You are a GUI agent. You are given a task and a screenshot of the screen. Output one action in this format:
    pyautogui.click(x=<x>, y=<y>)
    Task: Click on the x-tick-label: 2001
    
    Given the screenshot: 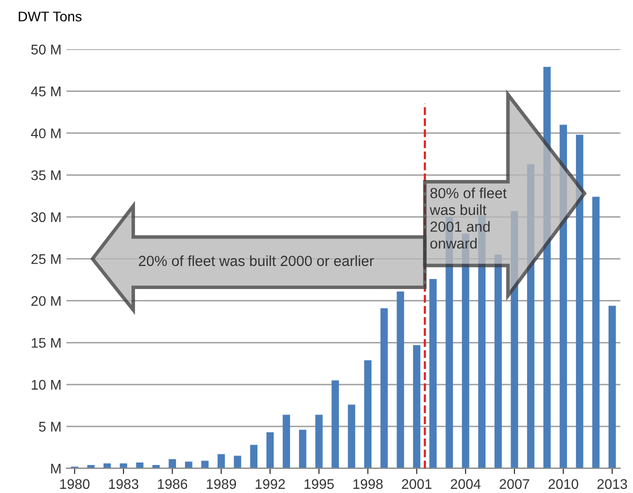 What is the action you would take?
    pyautogui.click(x=417, y=484)
    